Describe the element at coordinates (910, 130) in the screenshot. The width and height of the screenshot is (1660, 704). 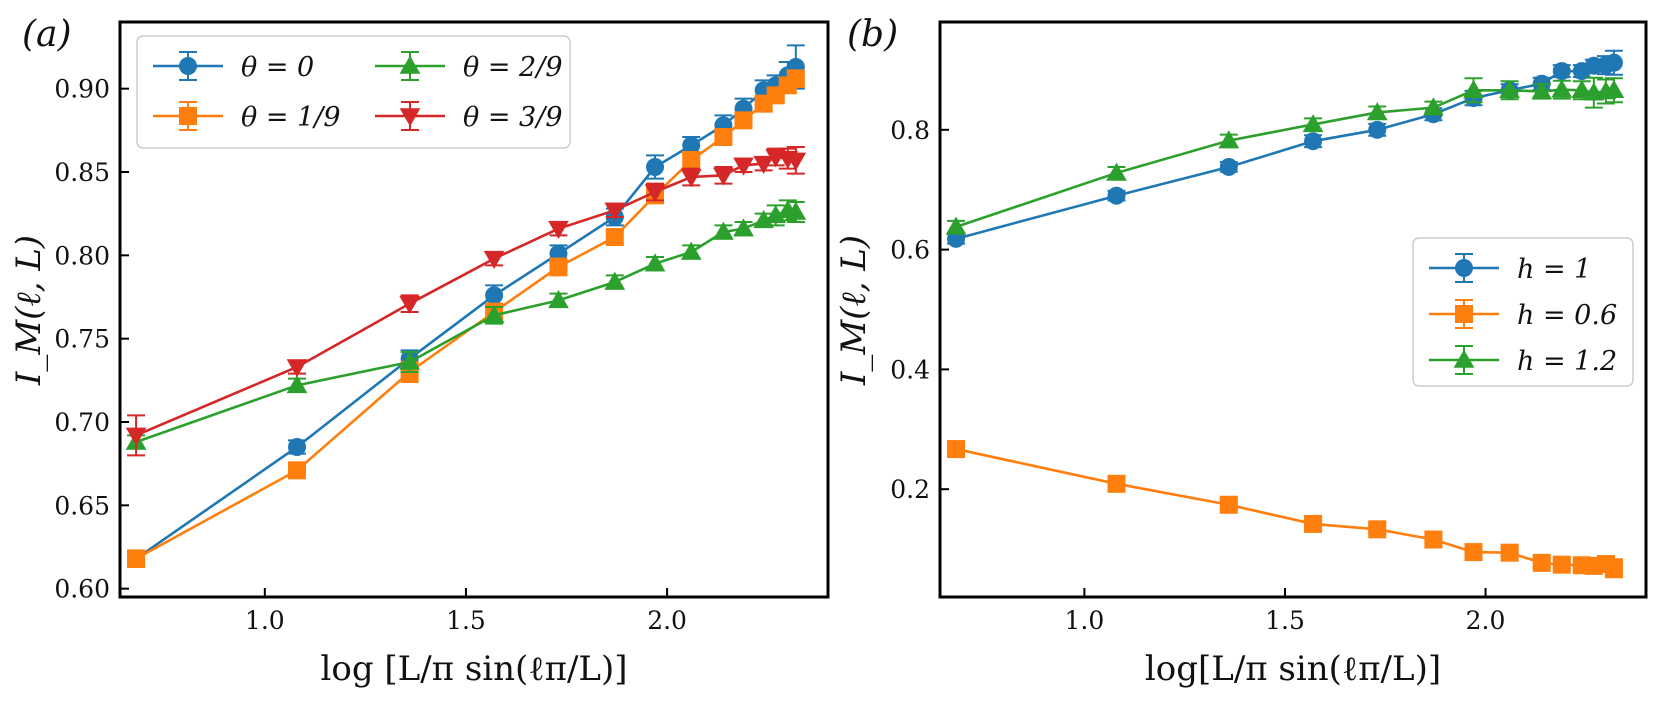
I see `y-tick-label: 0.8` at that location.